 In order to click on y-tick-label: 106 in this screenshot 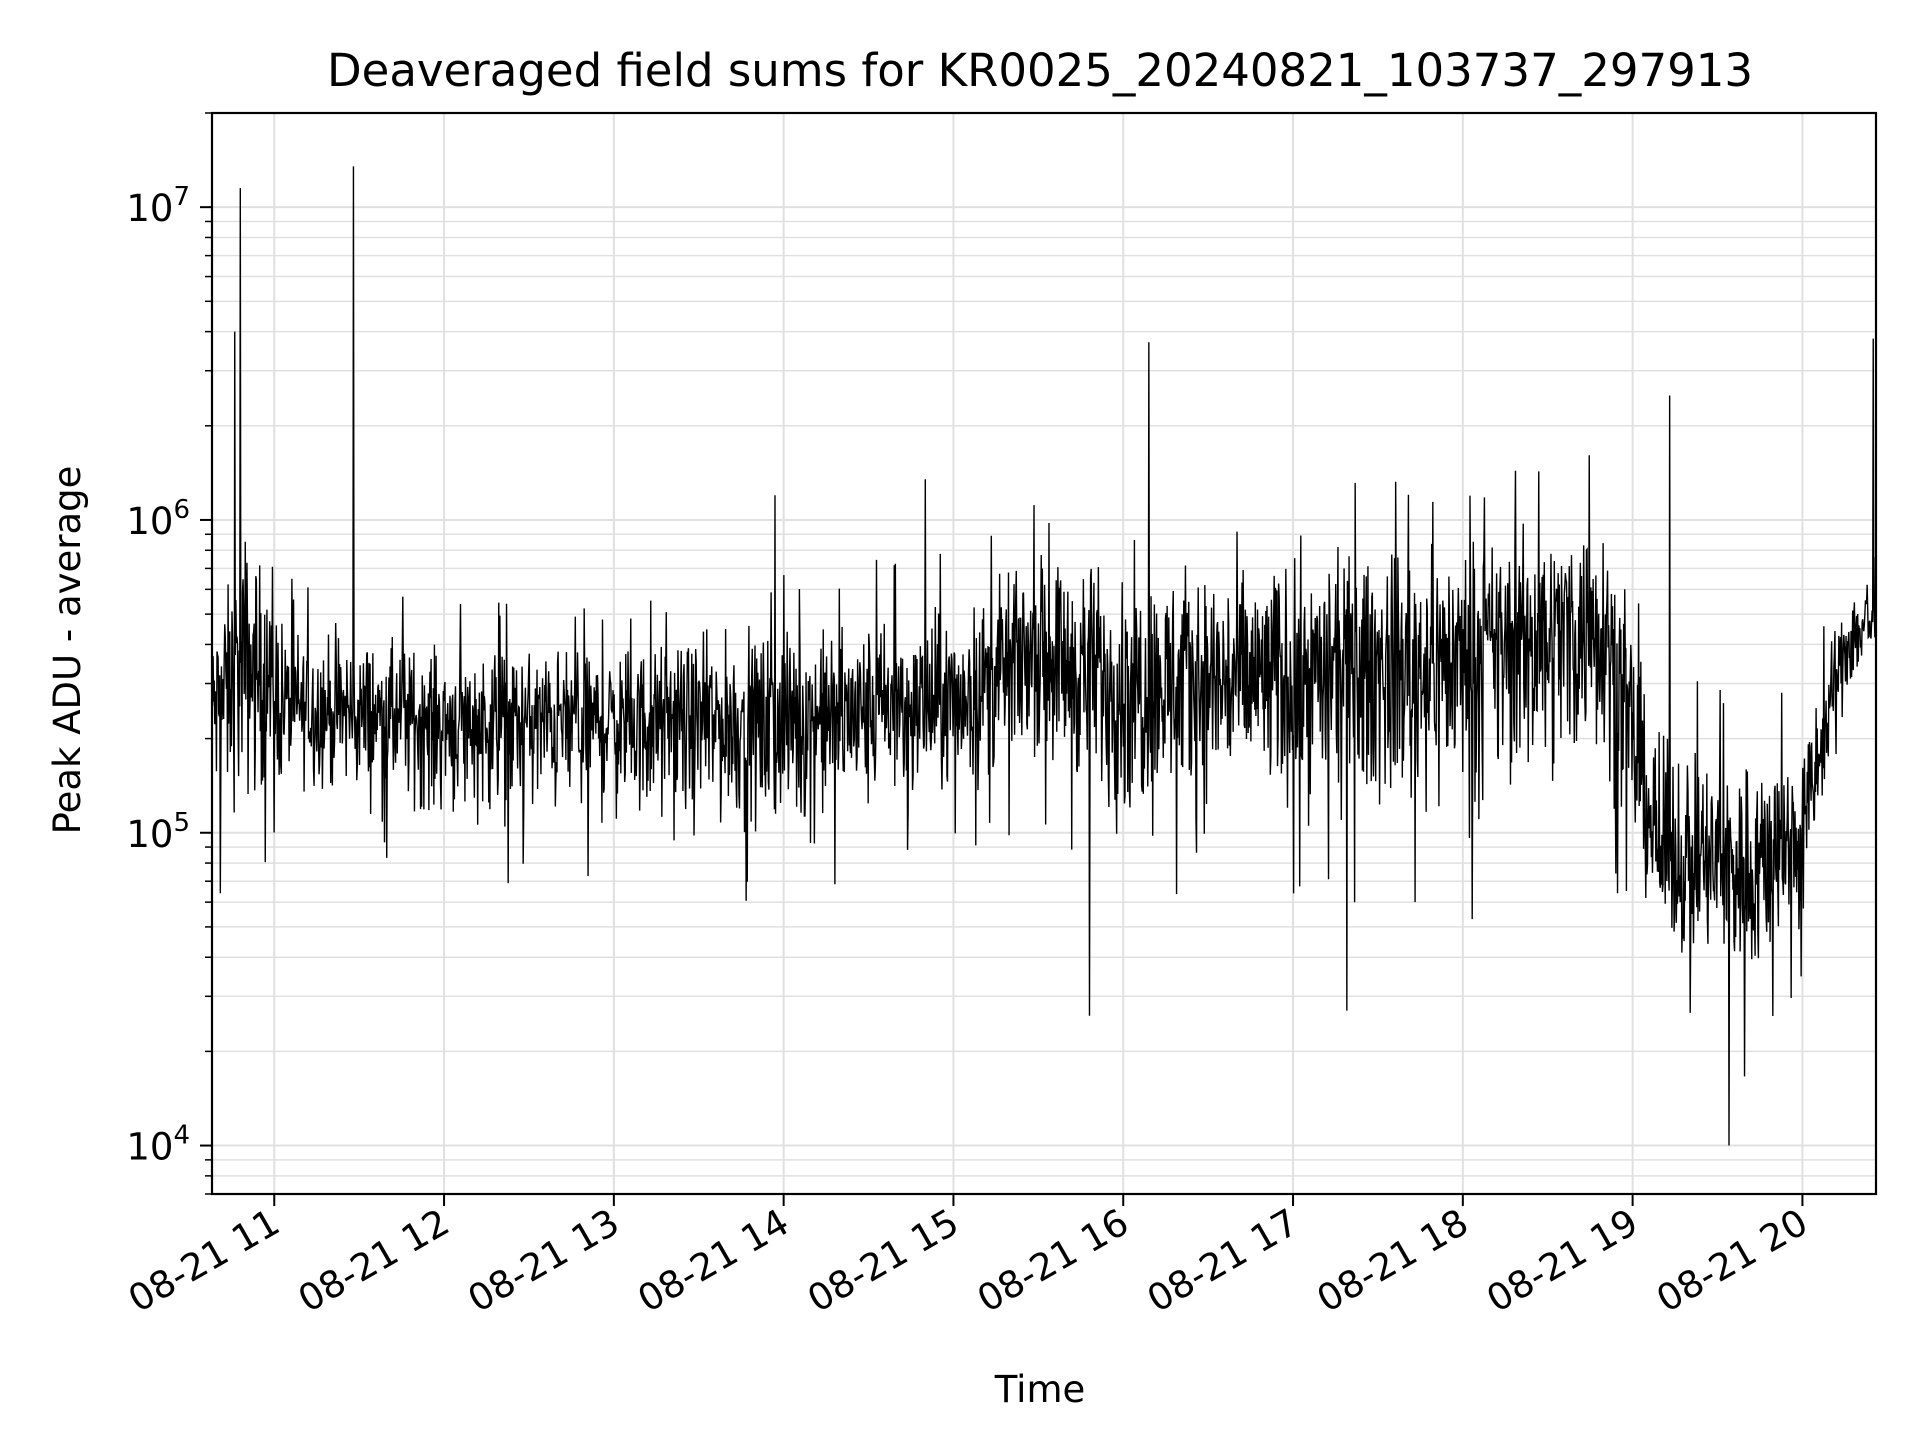, I will do `click(158, 519)`.